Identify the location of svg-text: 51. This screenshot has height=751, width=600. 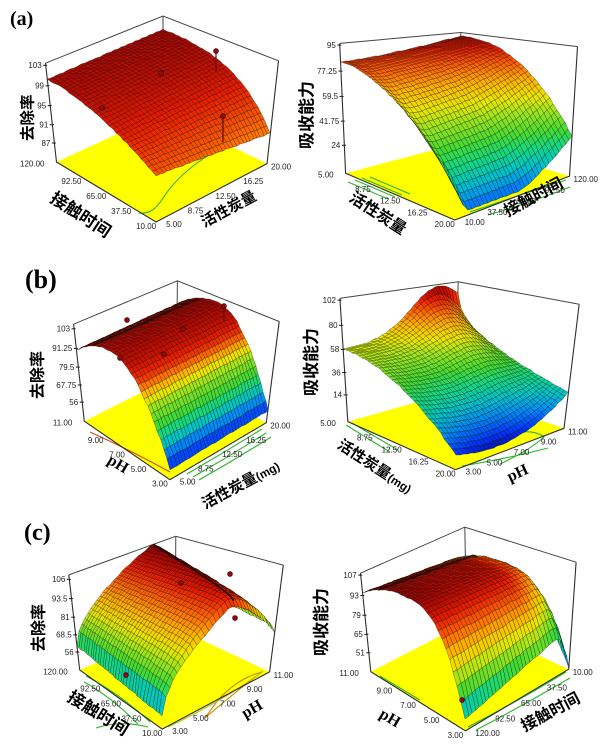
(360, 653).